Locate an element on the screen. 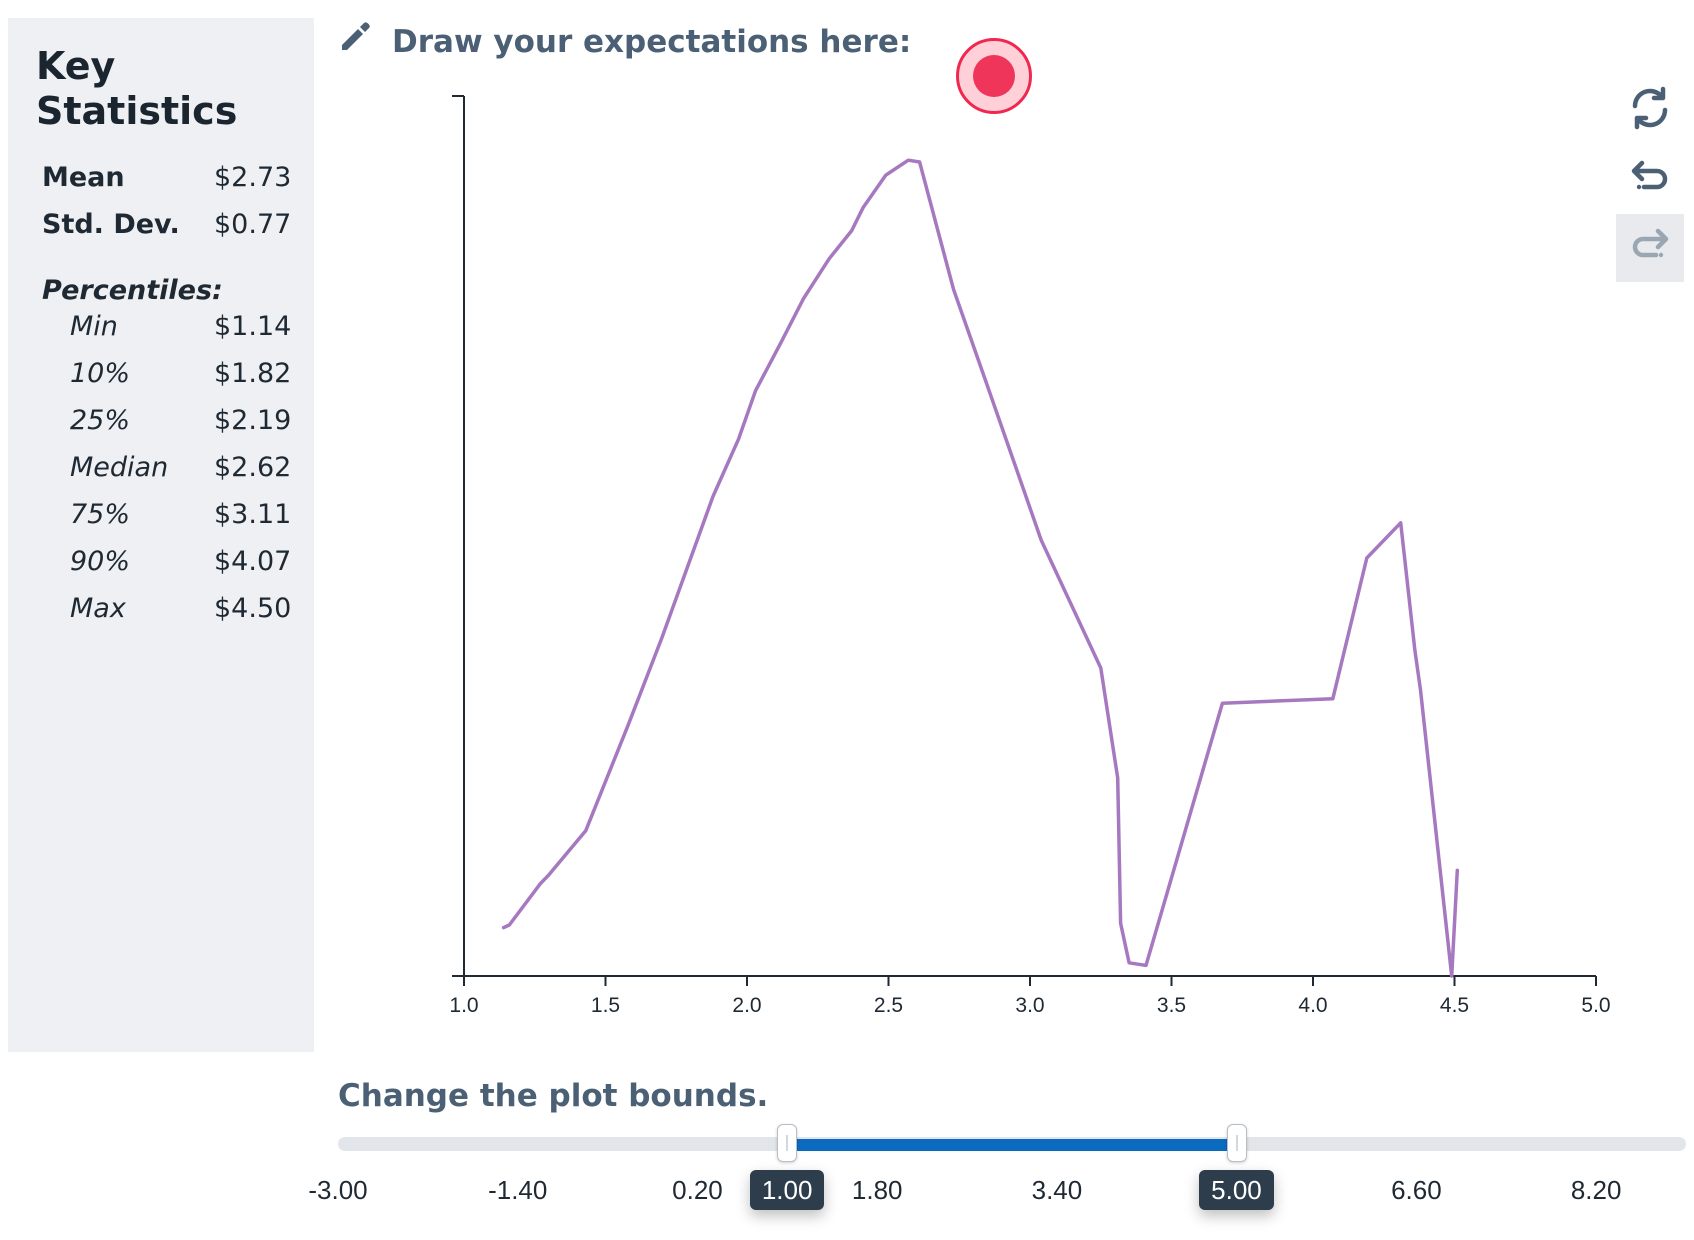  scale-label: 3.40 is located at coordinates (1057, 1190).